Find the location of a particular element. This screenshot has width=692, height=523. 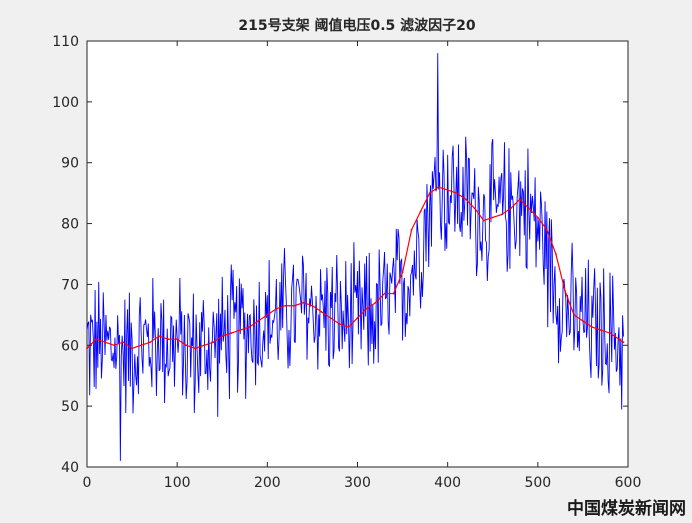

x-tick-label: 0 is located at coordinates (87, 483).